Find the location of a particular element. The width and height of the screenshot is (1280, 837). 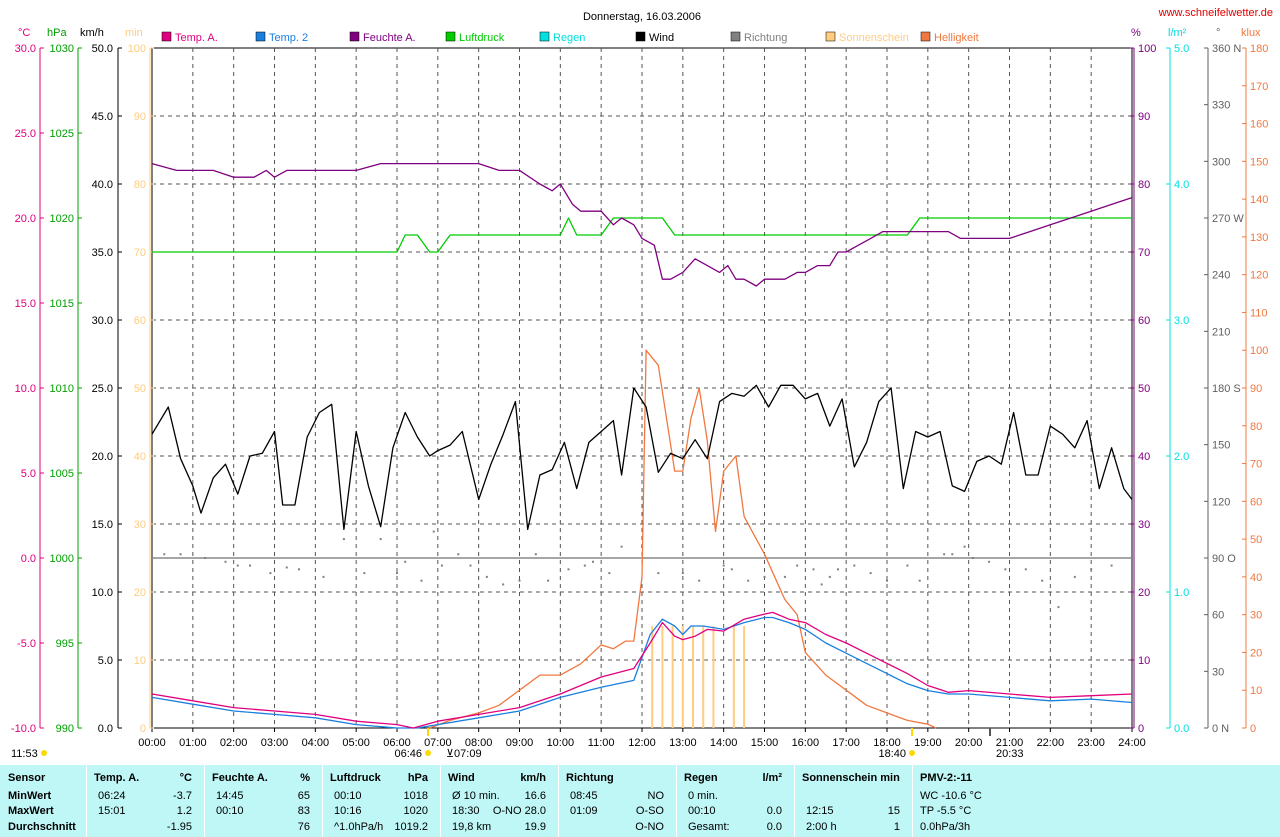

x-tick-label: 02:00 is located at coordinates (234, 743).